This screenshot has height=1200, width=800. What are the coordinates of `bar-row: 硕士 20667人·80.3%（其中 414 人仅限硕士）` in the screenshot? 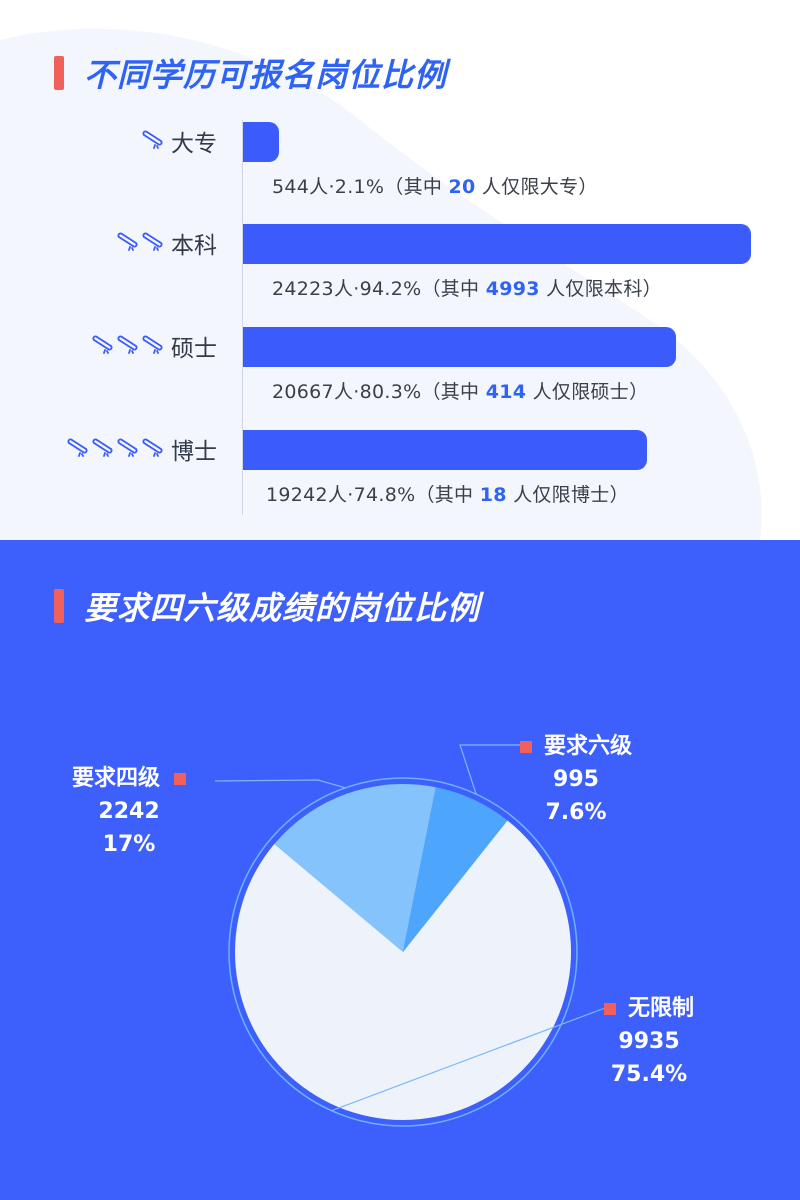 It's located at (400, 370).